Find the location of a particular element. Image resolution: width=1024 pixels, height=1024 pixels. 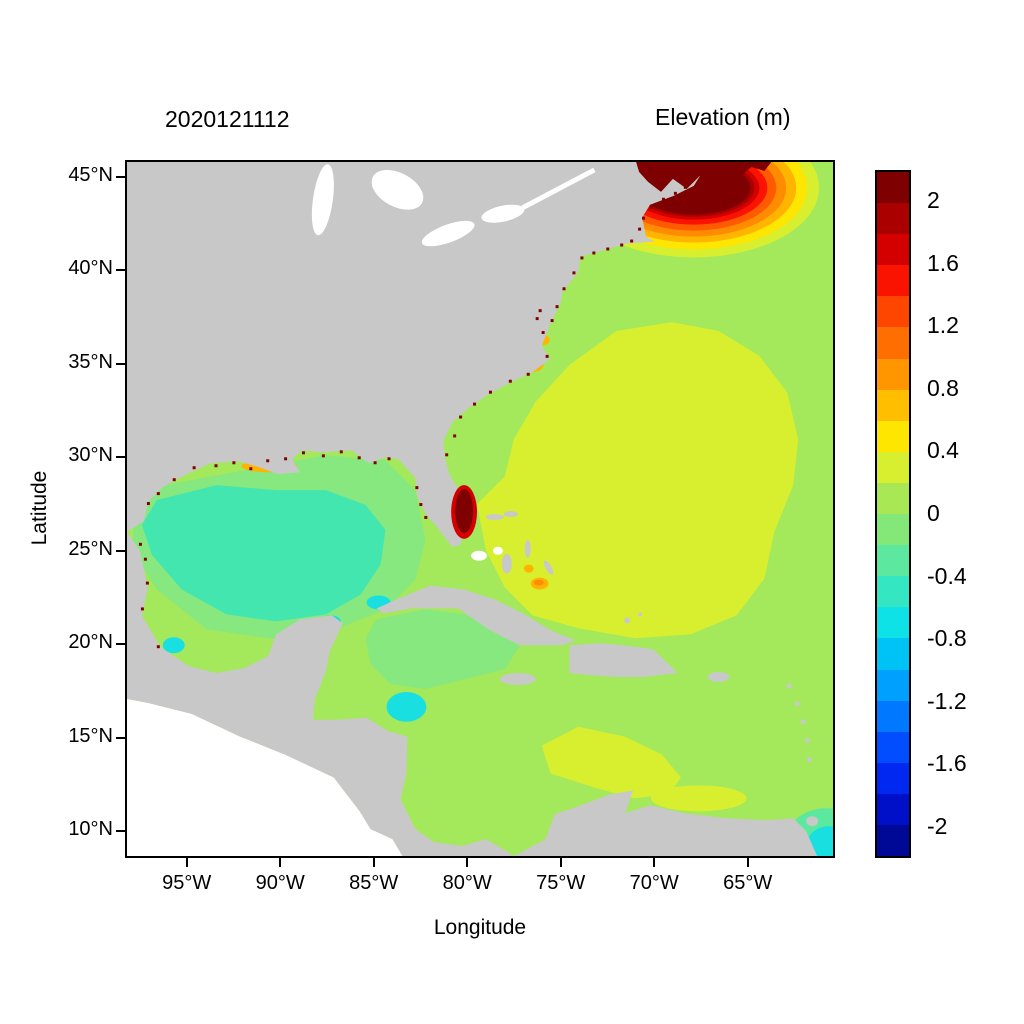

island-puerto-rico is located at coordinates (718, 677).